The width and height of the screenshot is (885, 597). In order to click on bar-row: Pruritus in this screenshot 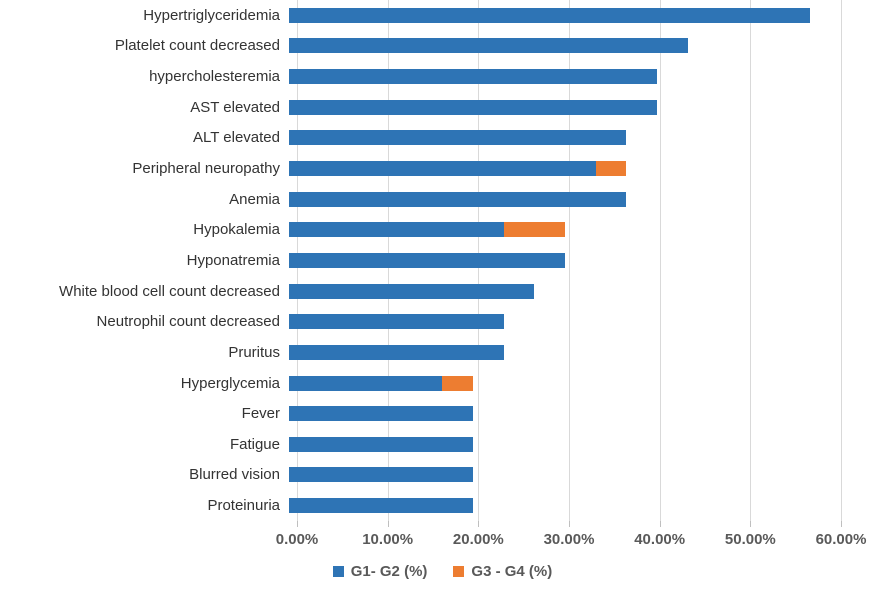, I will do `click(420, 352)`.